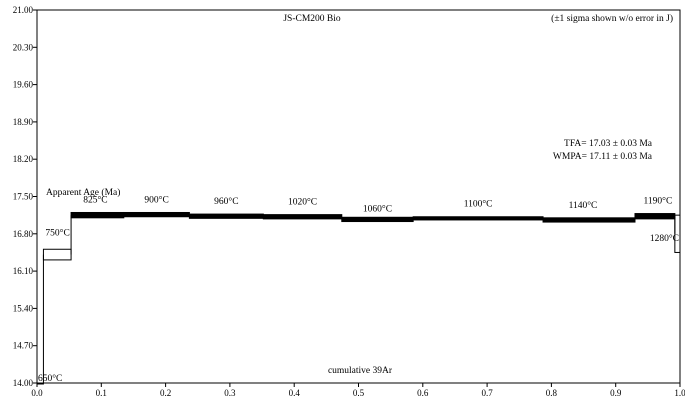  What do you see at coordinates (658, 201) in the screenshot?
I see `step-temperature-label: 1190°C` at bounding box center [658, 201].